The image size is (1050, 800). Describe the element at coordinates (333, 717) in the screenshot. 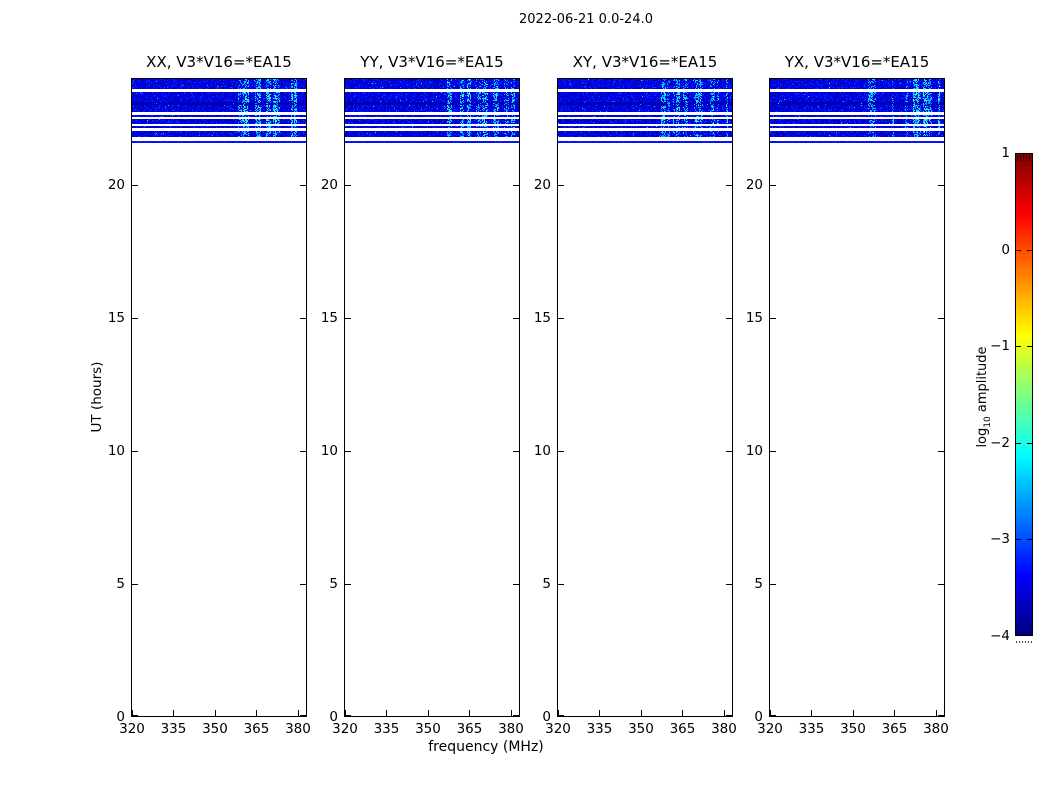

I see `y-tick-label: 0` at that location.